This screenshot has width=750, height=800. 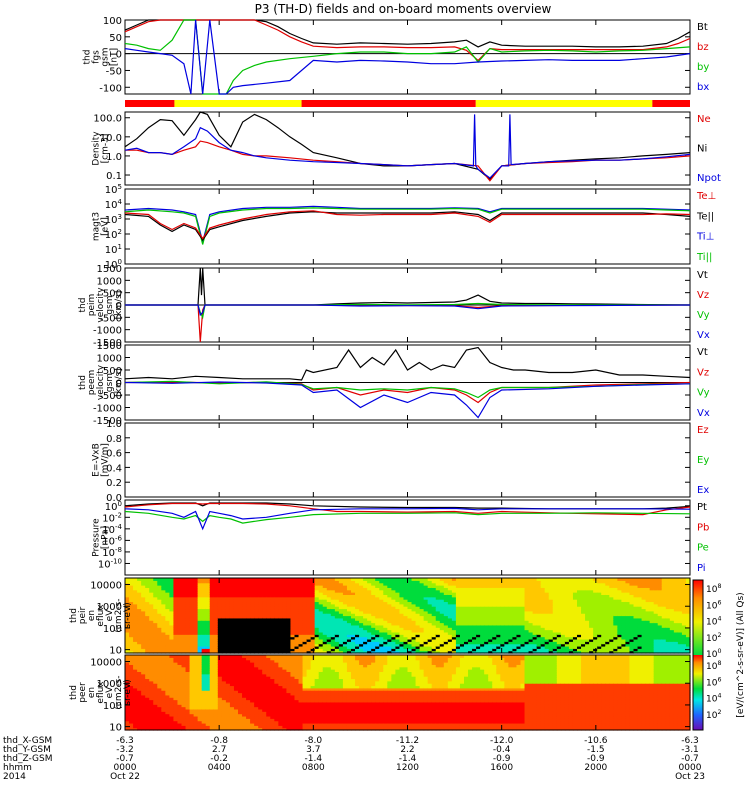 I want to click on y-tick-label: 10-10, so click(x=110, y=563).